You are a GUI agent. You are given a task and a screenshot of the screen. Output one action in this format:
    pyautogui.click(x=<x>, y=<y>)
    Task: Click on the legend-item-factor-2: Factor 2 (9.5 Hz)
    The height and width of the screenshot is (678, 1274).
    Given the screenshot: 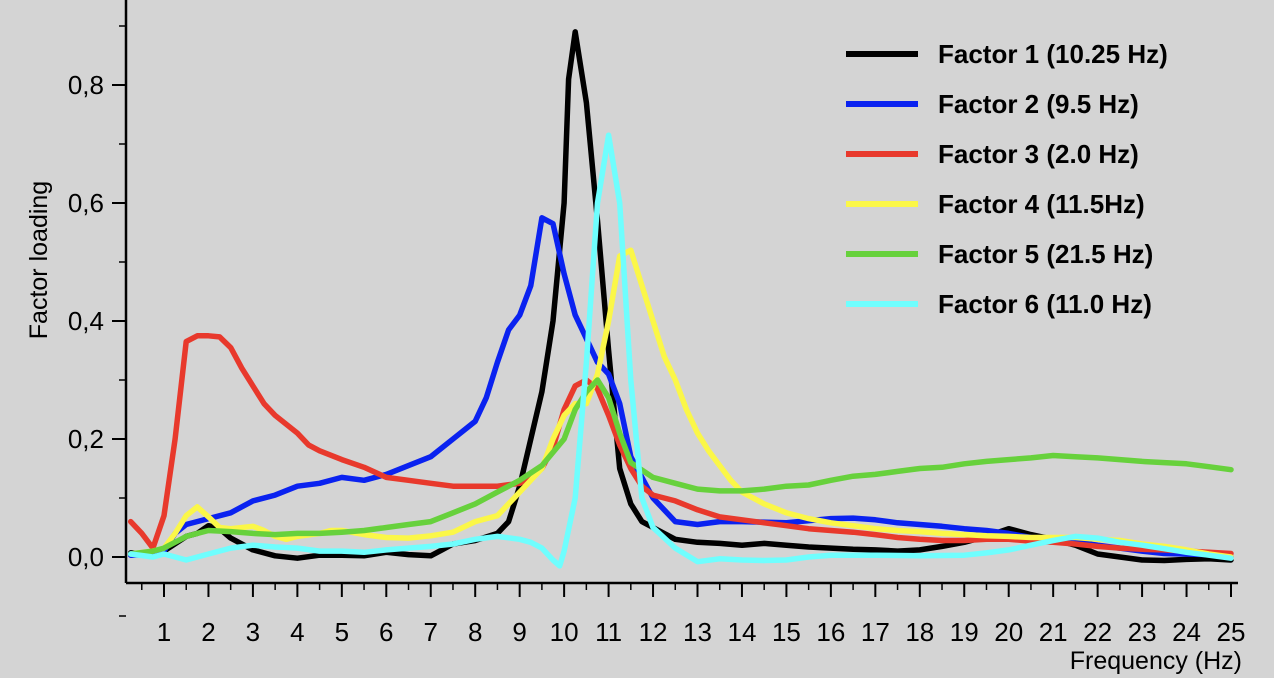 What is the action you would take?
    pyautogui.click(x=992, y=104)
    